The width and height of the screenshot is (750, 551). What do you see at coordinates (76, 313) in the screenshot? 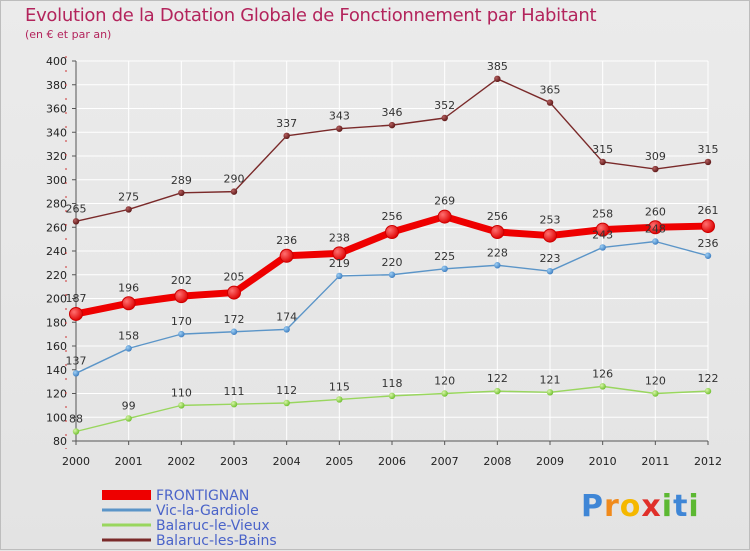
I see `point-frontignan-2000` at bounding box center [76, 313].